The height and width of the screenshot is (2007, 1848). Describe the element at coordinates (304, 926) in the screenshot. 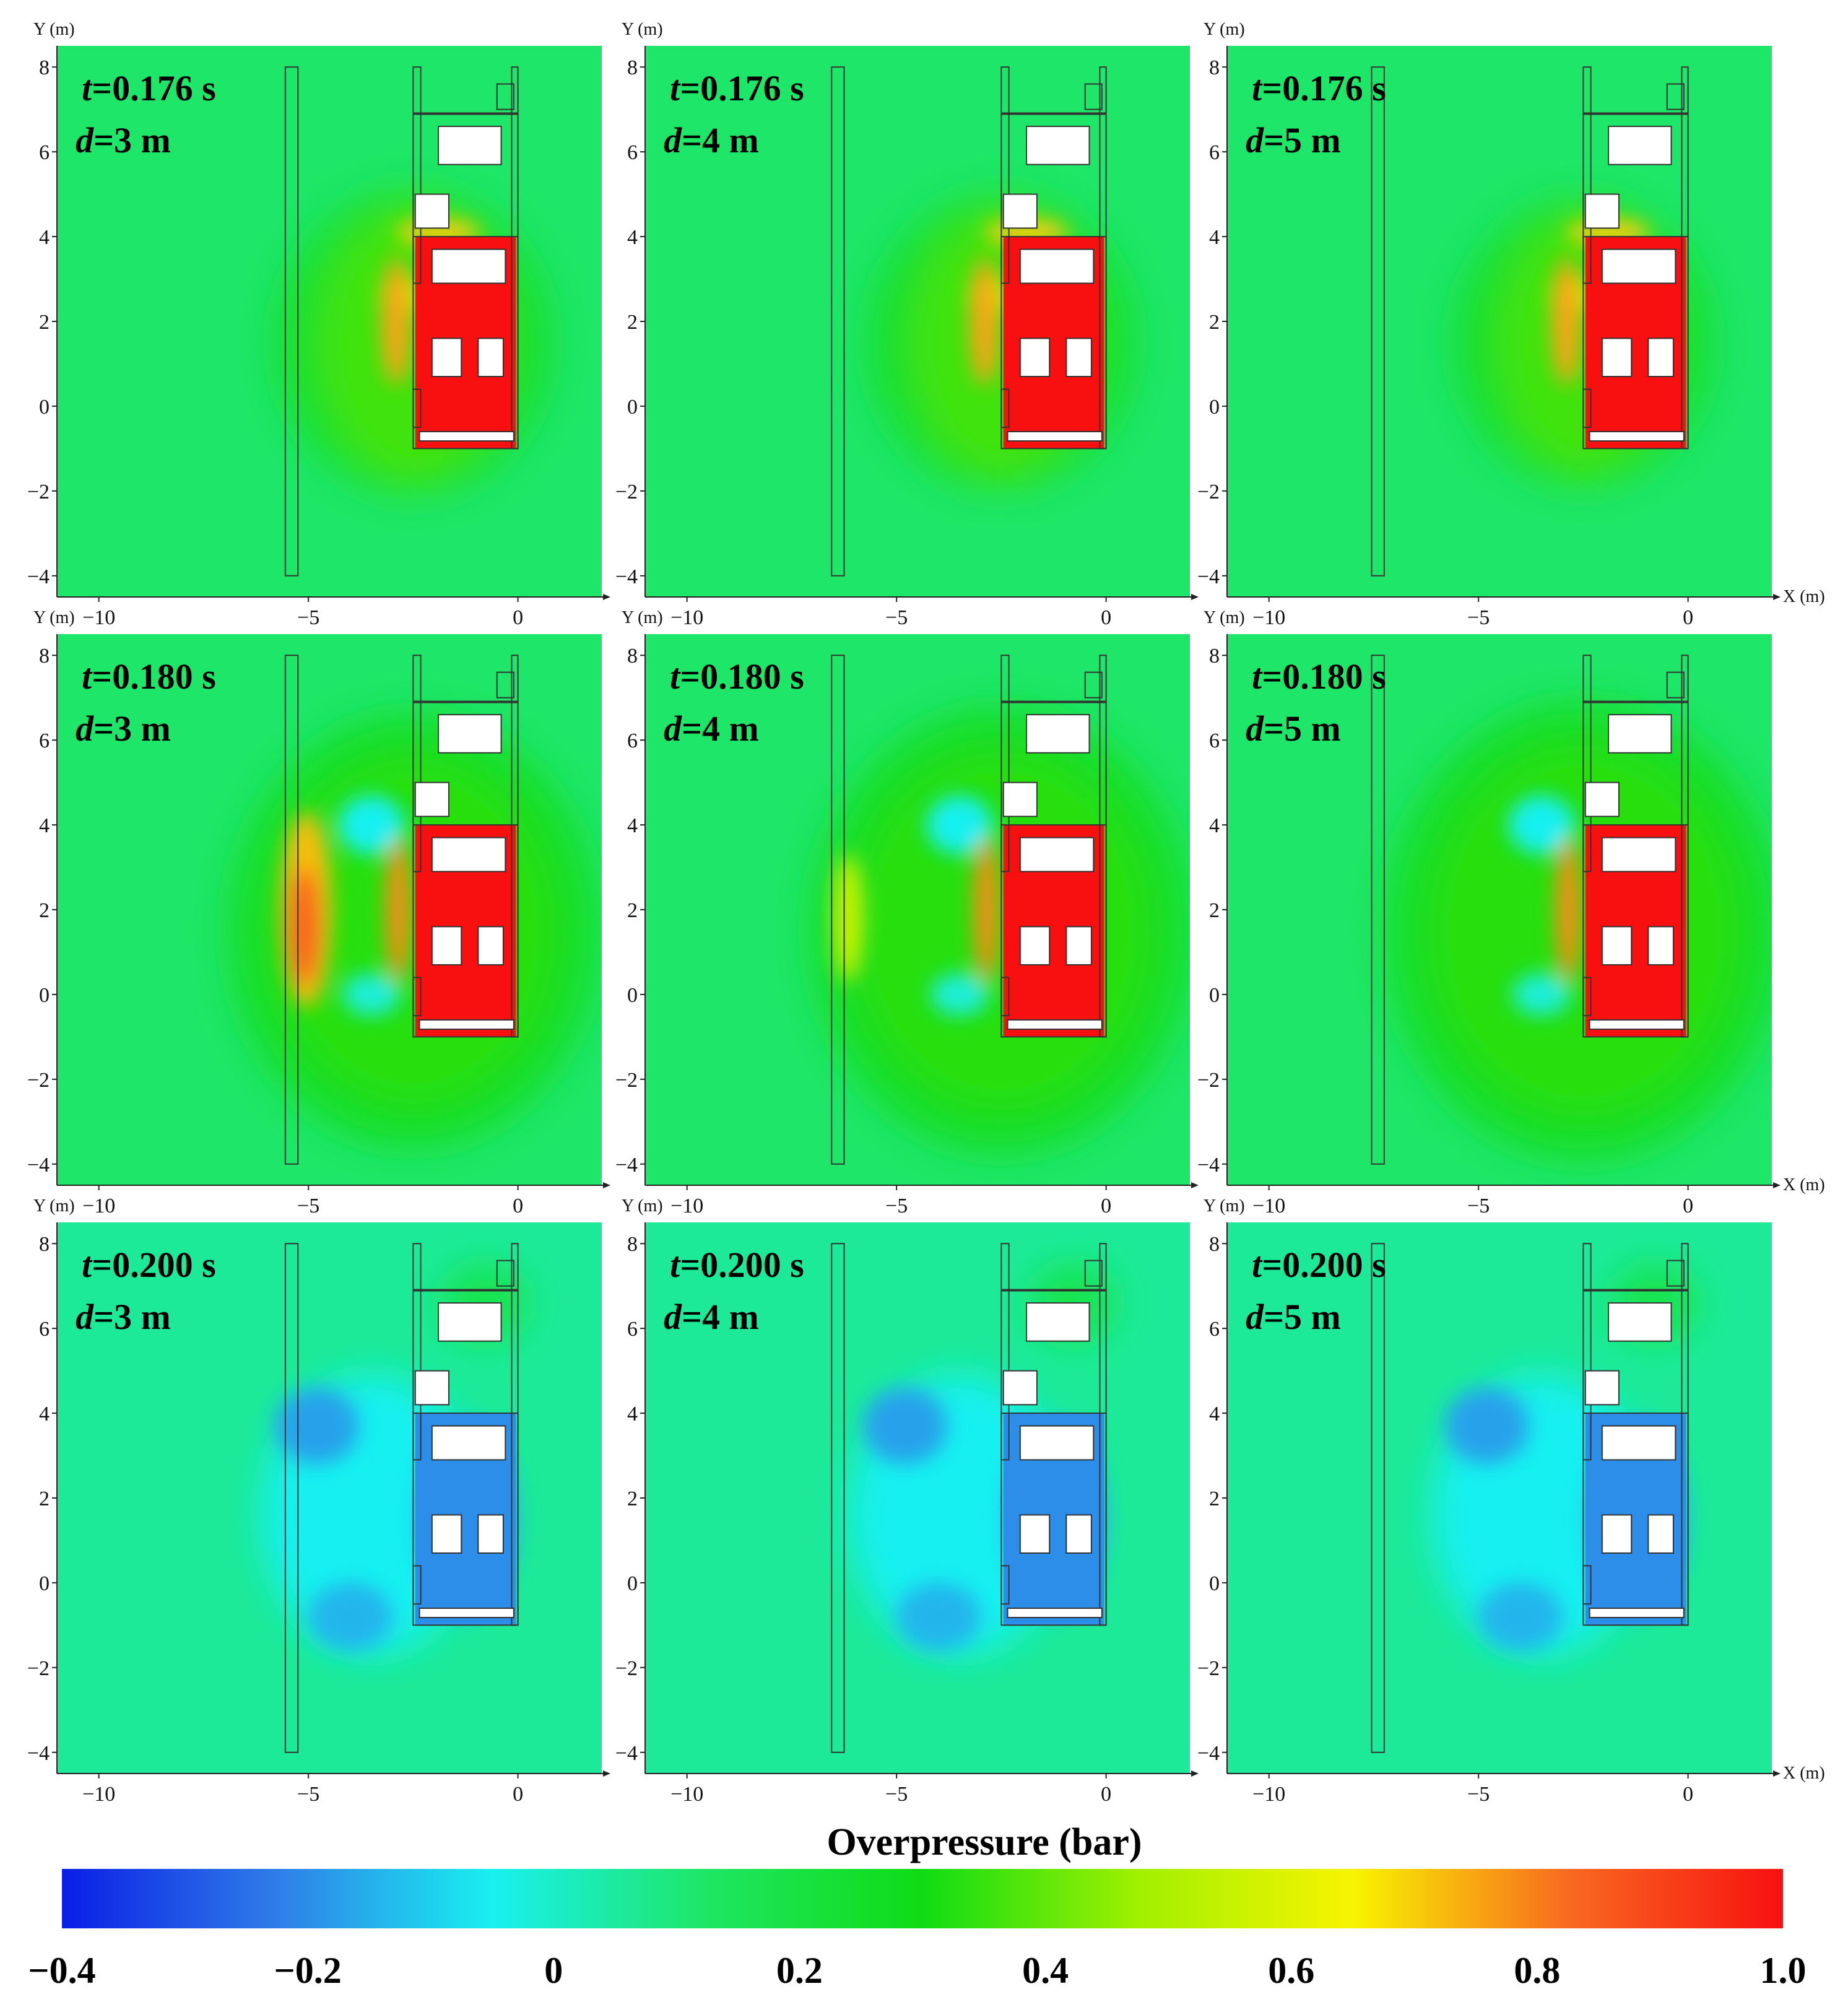

I see `wall-reflection-peak` at that location.